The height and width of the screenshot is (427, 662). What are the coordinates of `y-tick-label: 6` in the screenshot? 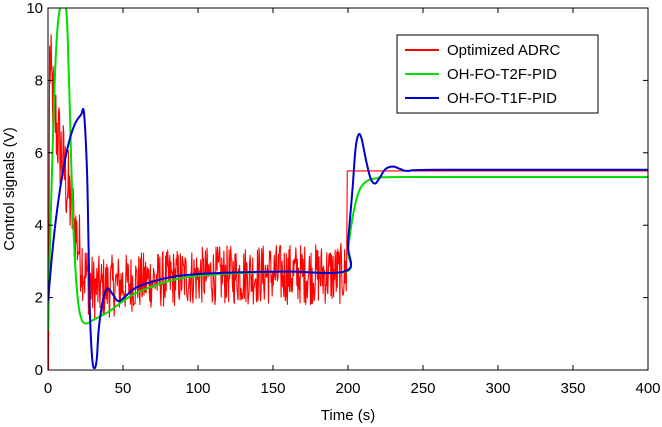 It's located at (39, 153).